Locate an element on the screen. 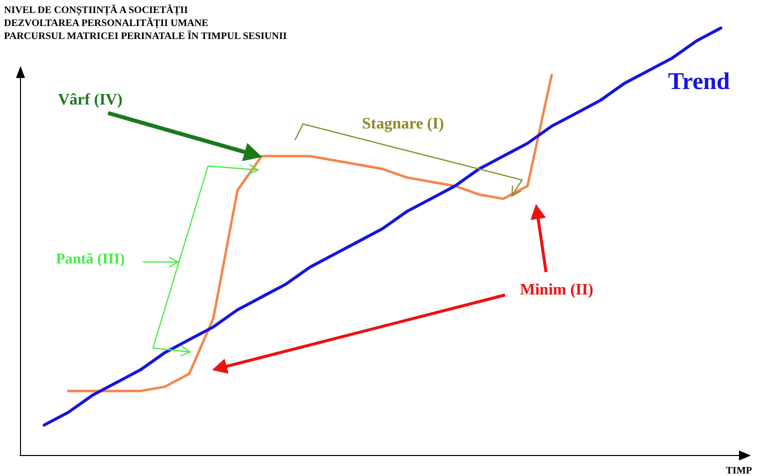 This screenshot has width=758, height=476. y-axis-title: NIVEL DE CONȘTIINȚĂ A SOCIETĂȚII DEZVOLTAREA PERSONALITĂȚII UMANE PARCURSUL MATRICEI PERINATALE ÎN TIMPUL SESIUNII is located at coordinates (145, 23).